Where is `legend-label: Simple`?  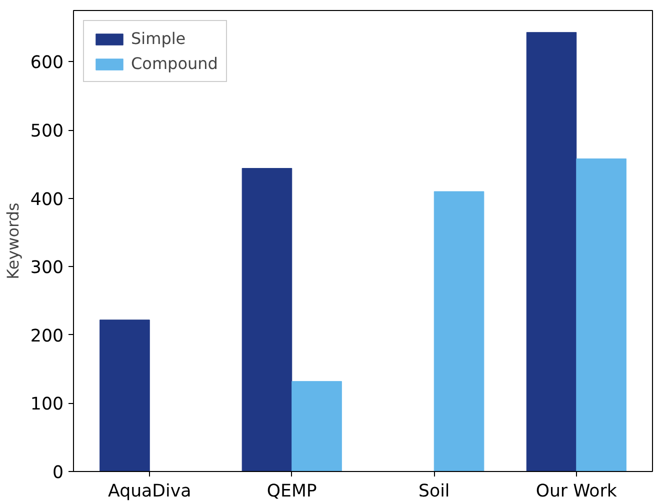 legend-label: Simple is located at coordinates (158, 38).